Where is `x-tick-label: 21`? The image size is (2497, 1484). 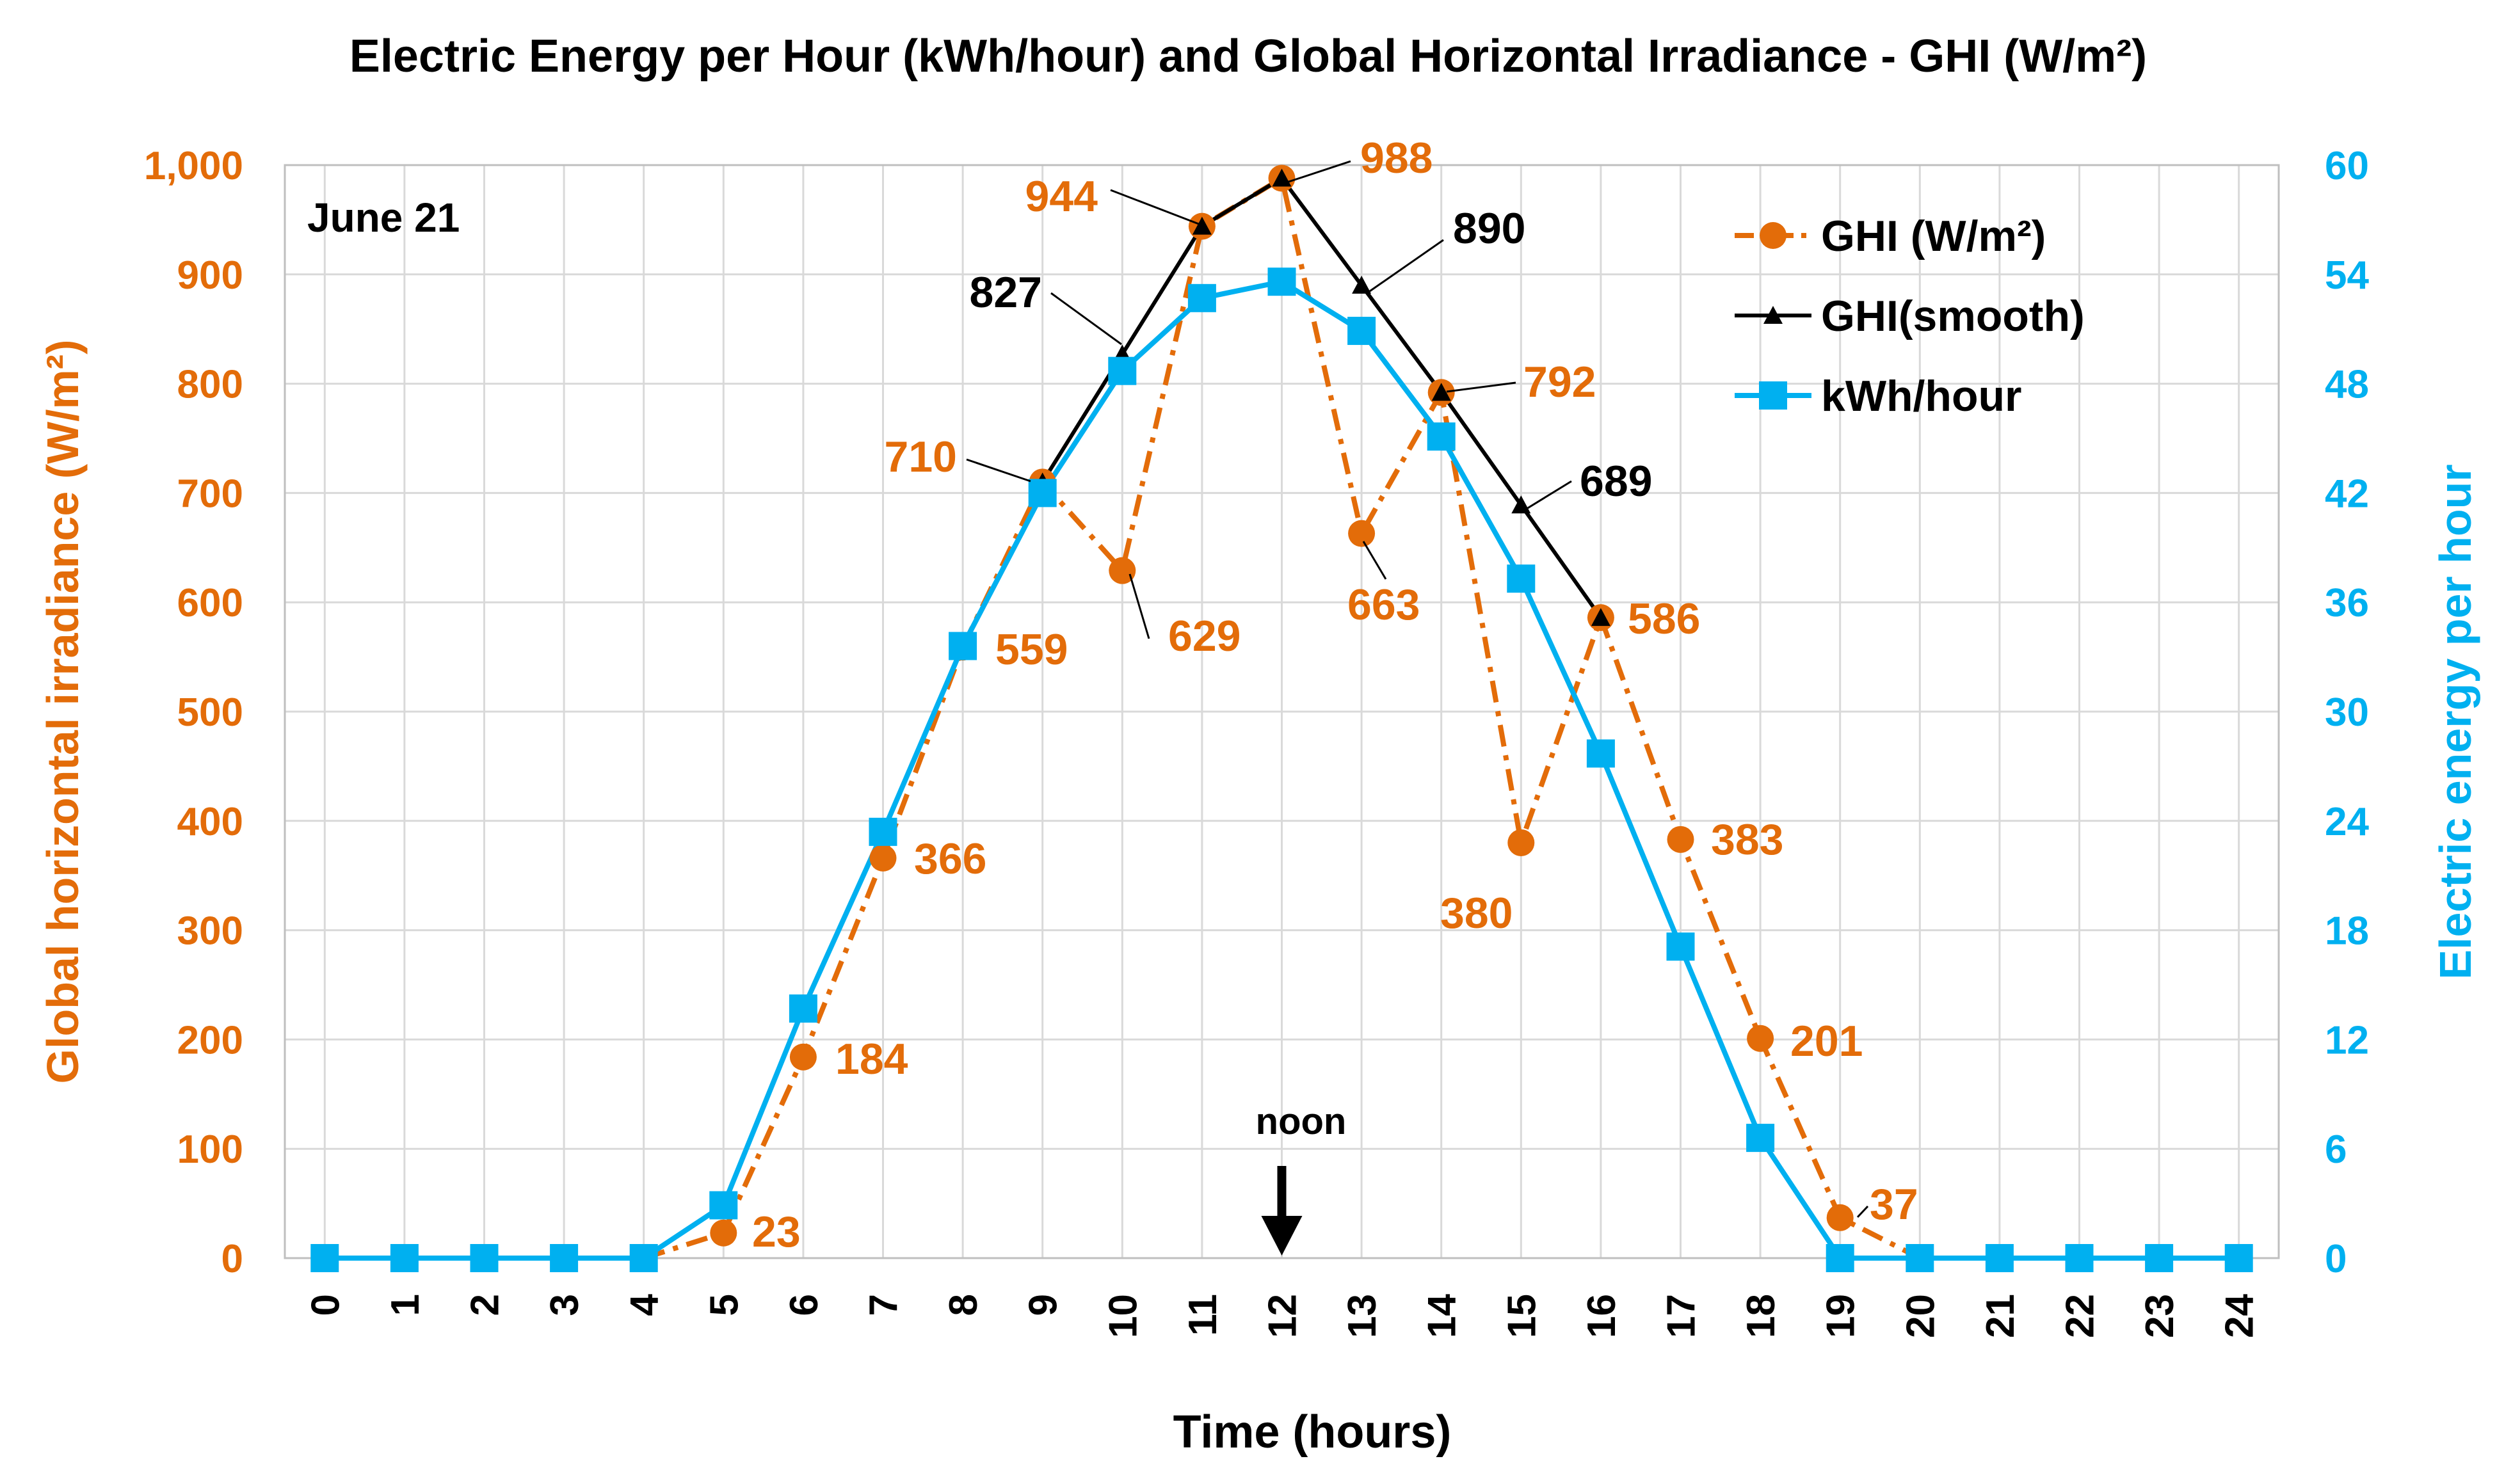
x-tick-label: 21 is located at coordinates (2001, 1316).